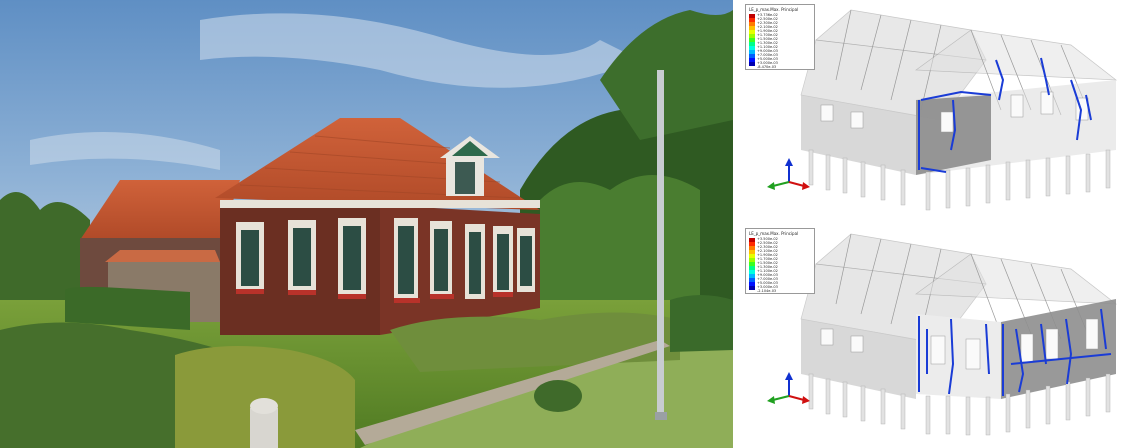 This screenshot has height=448, width=1122. What do you see at coordinates (767, 291) in the screenshot?
I see `legend-value: -2.104e-03` at bounding box center [767, 291].